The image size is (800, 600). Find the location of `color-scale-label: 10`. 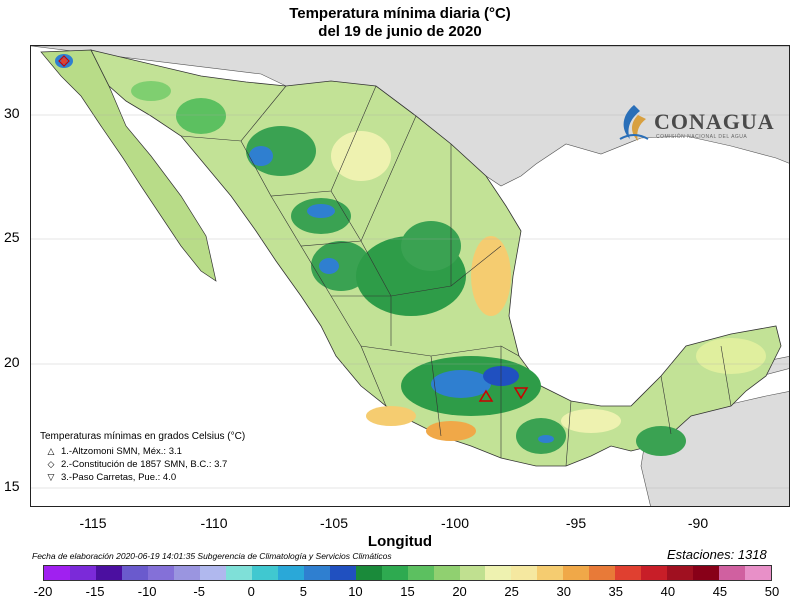

color-scale-label: 10 is located at coordinates (355, 591).